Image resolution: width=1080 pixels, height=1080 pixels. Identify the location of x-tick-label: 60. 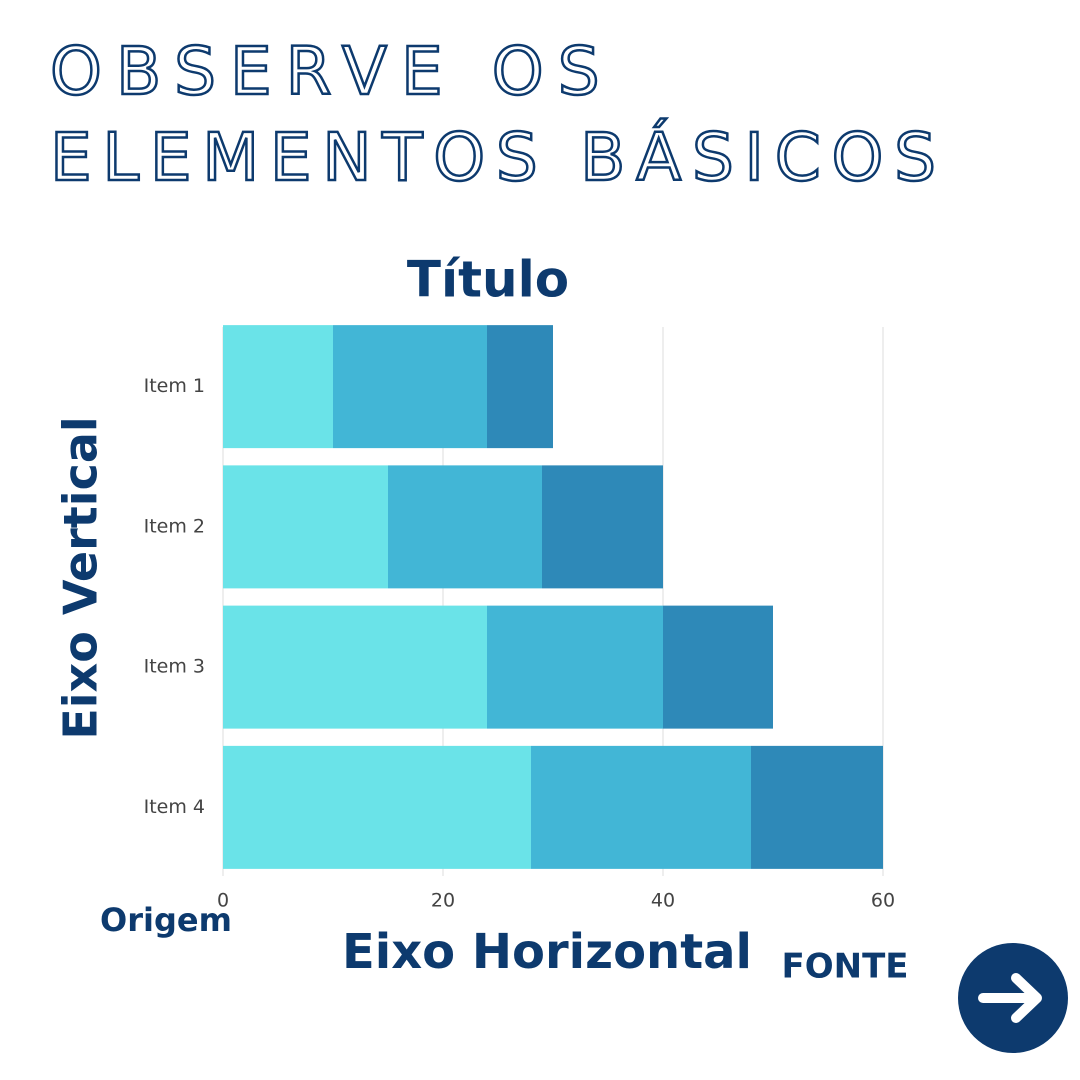
(883, 901).